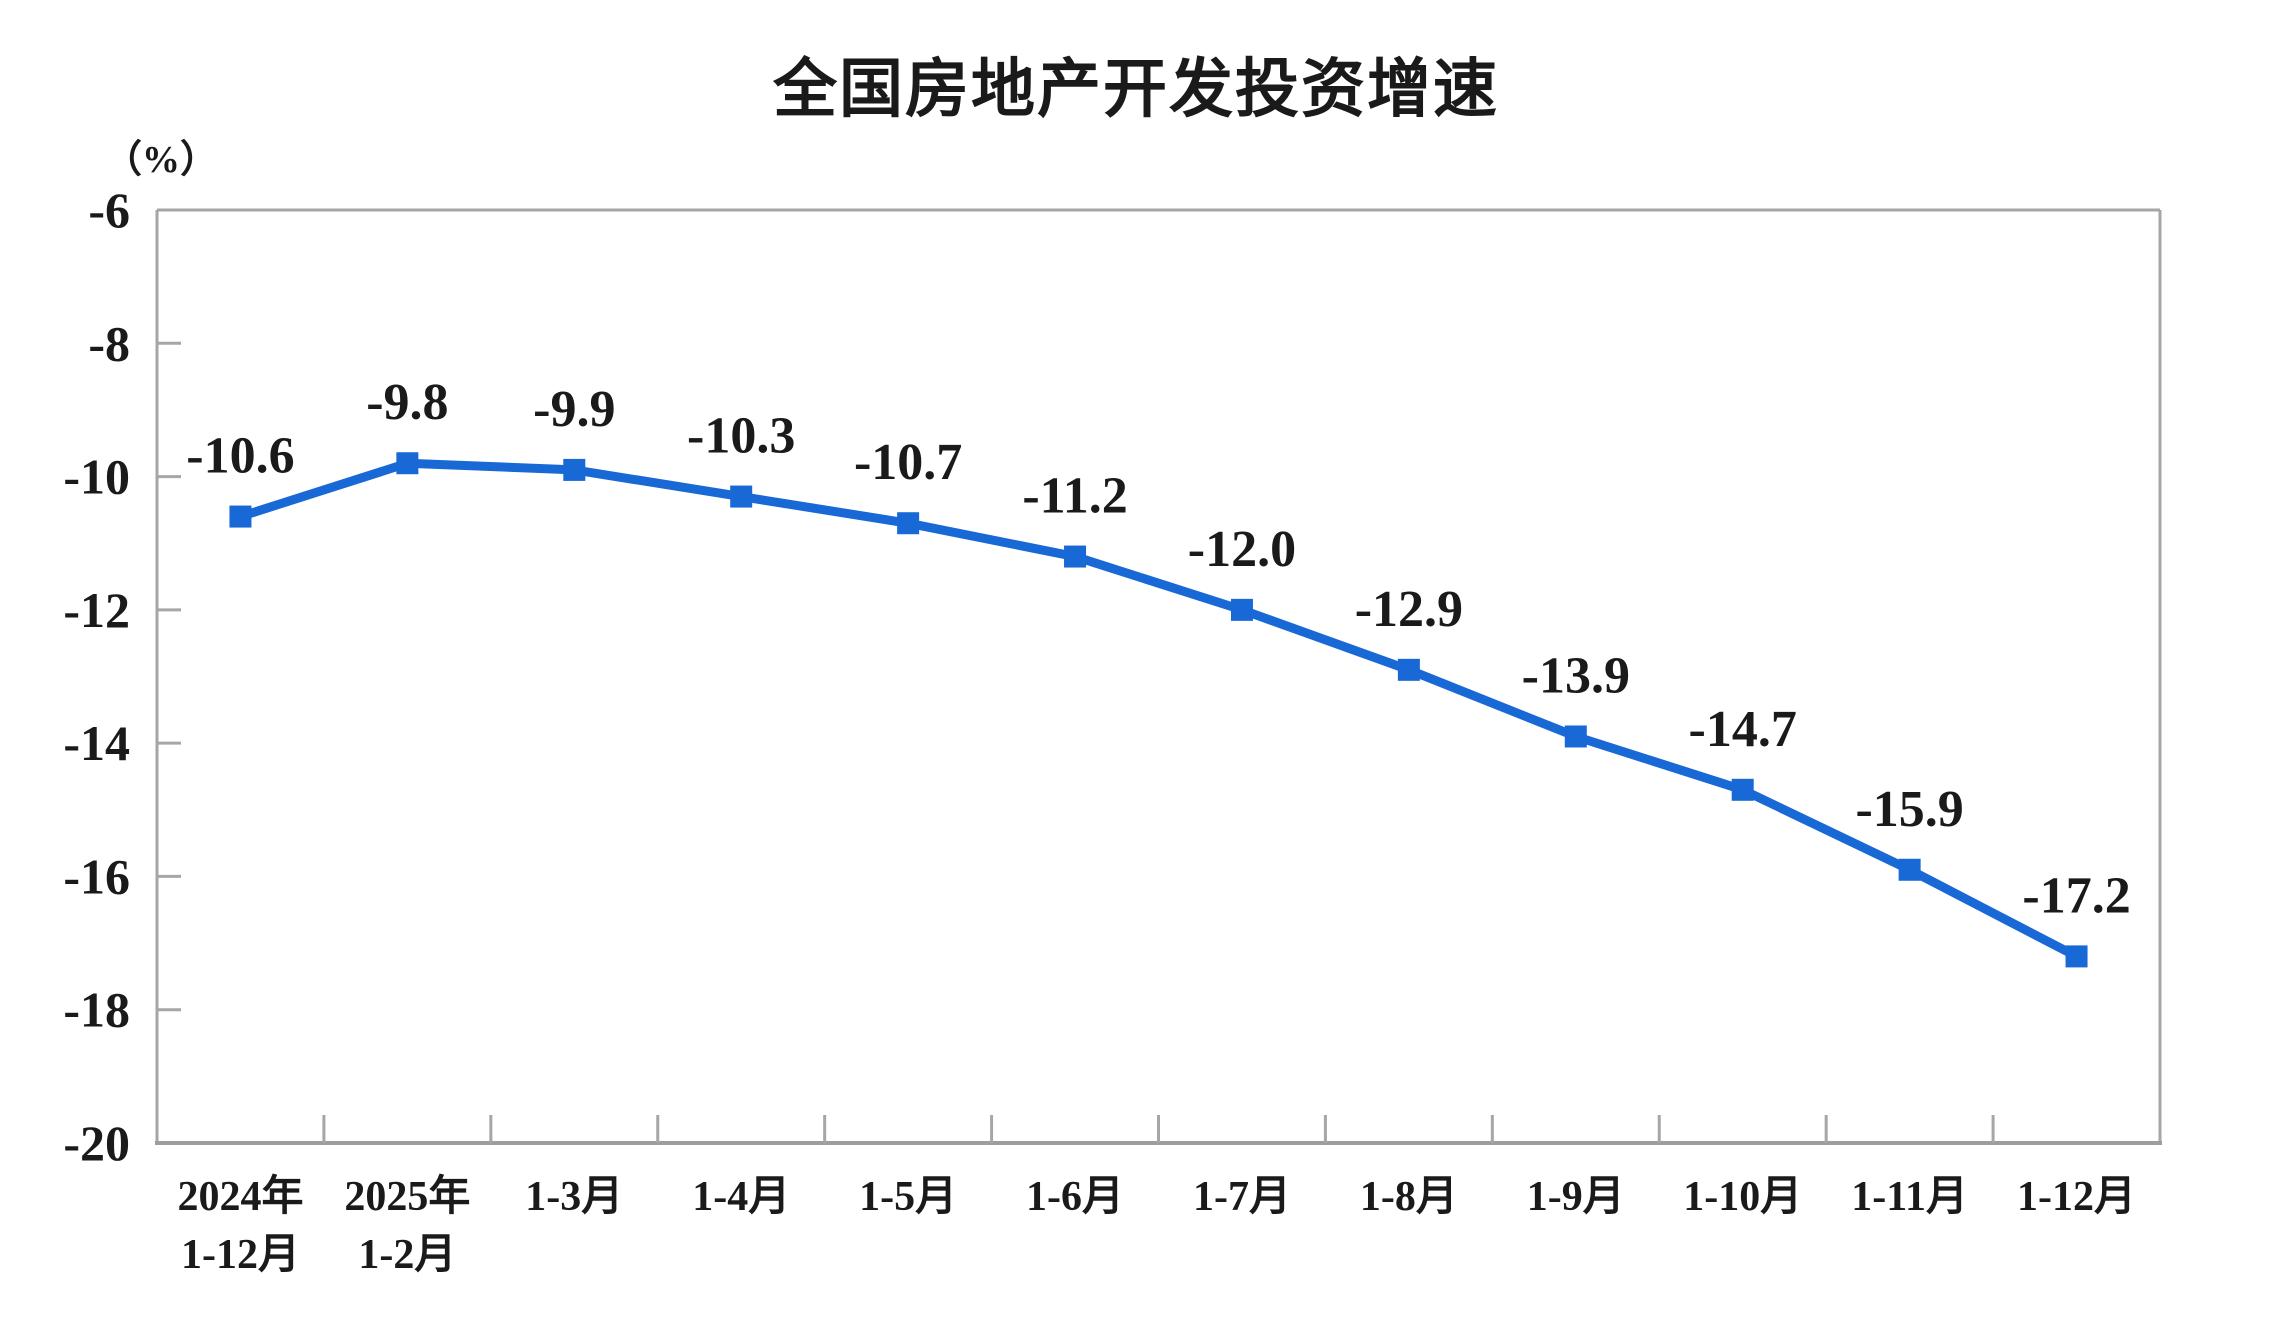 This screenshot has width=2272, height=1320. Describe the element at coordinates (407, 402) in the screenshot. I see `data-point-label: -9.8` at that location.